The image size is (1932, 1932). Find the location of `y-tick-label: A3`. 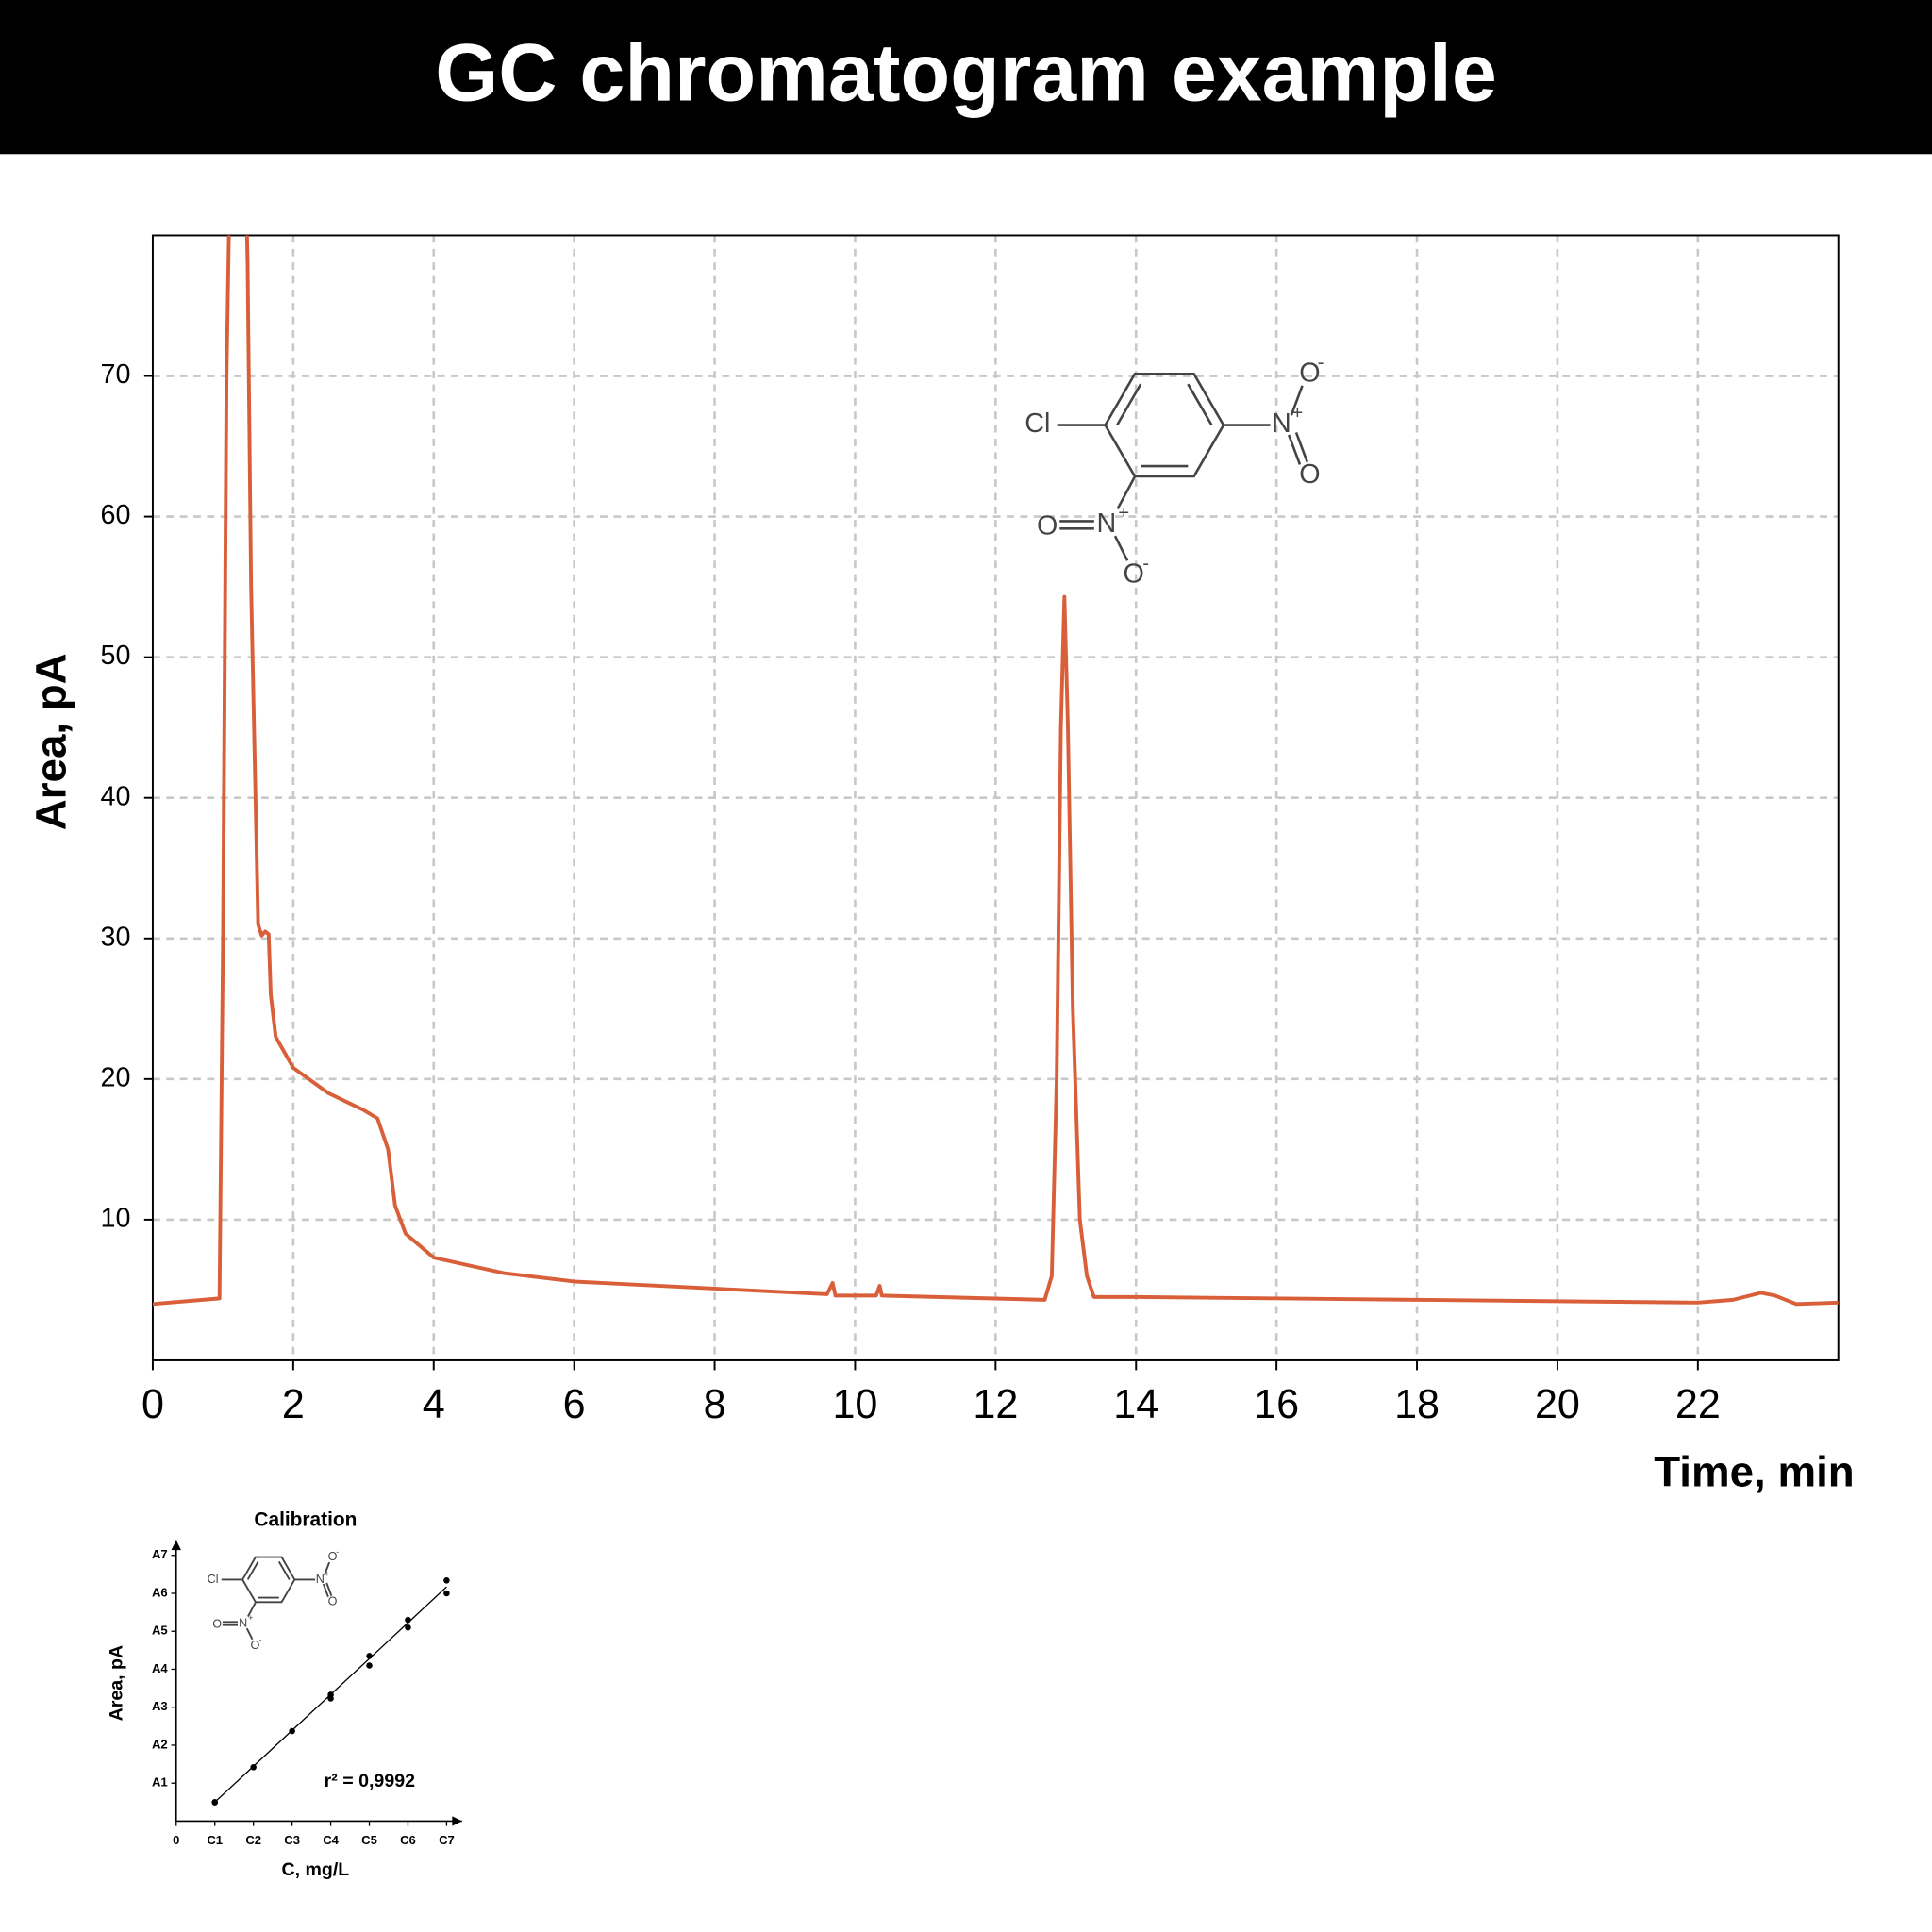

y-tick-label: A3 is located at coordinates (160, 1706).